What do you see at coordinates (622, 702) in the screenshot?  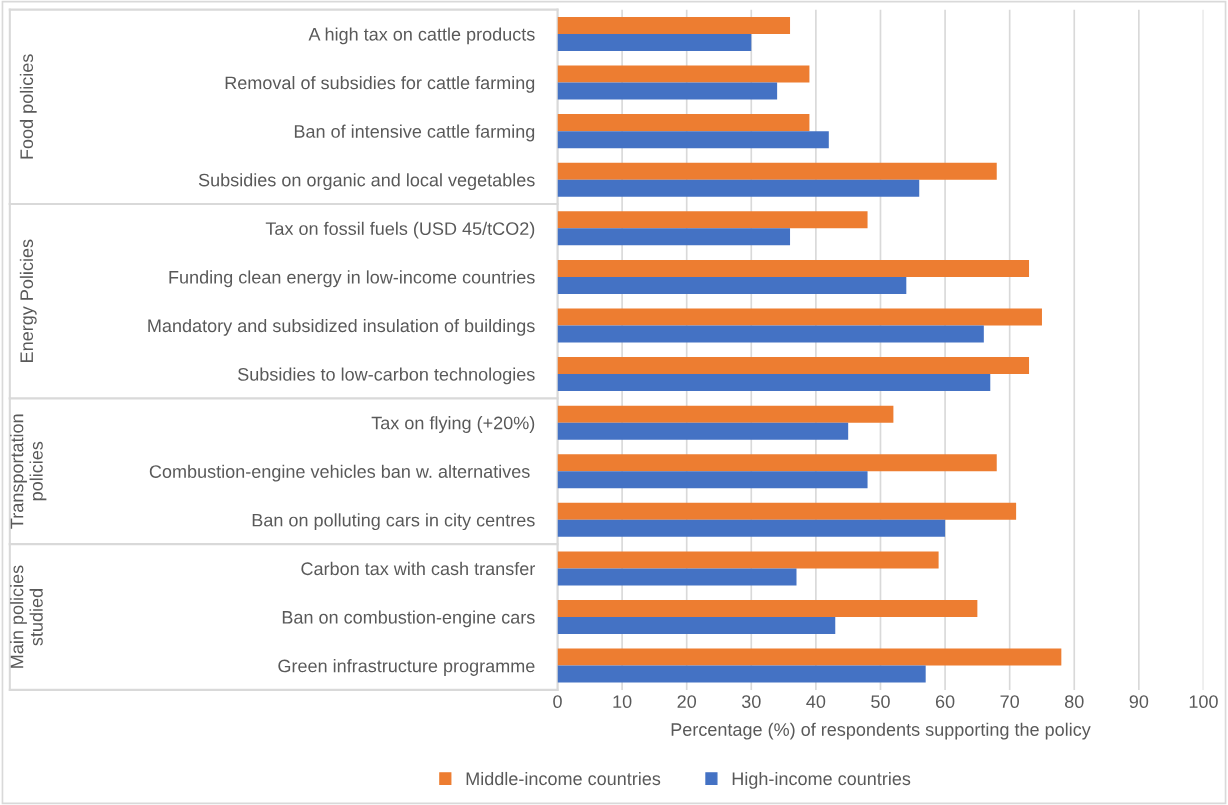 I see `x-tick-label: 10` at bounding box center [622, 702].